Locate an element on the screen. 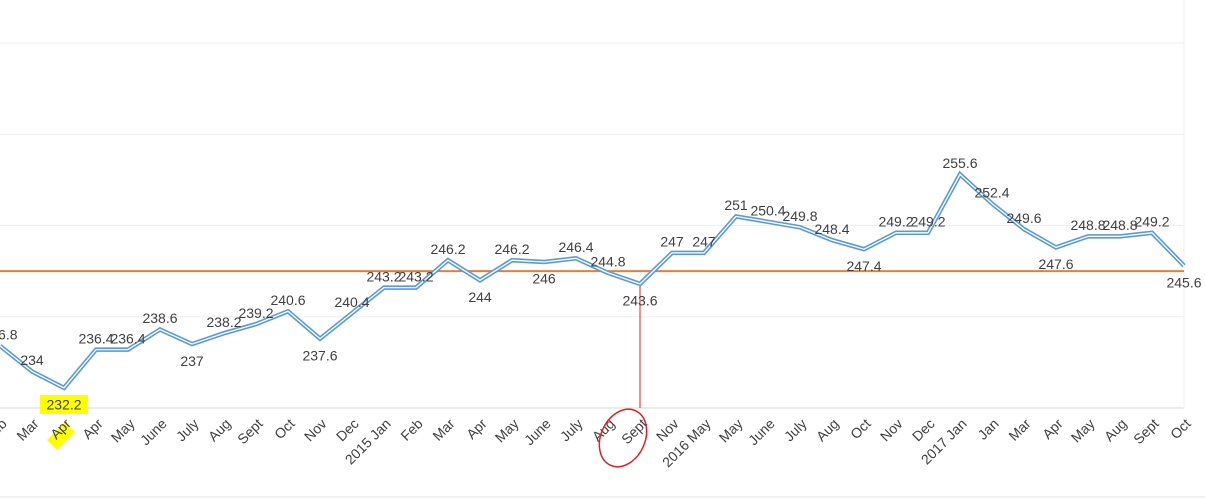 This screenshot has height=500, width=1205. data-label: 240.6 is located at coordinates (287, 300).